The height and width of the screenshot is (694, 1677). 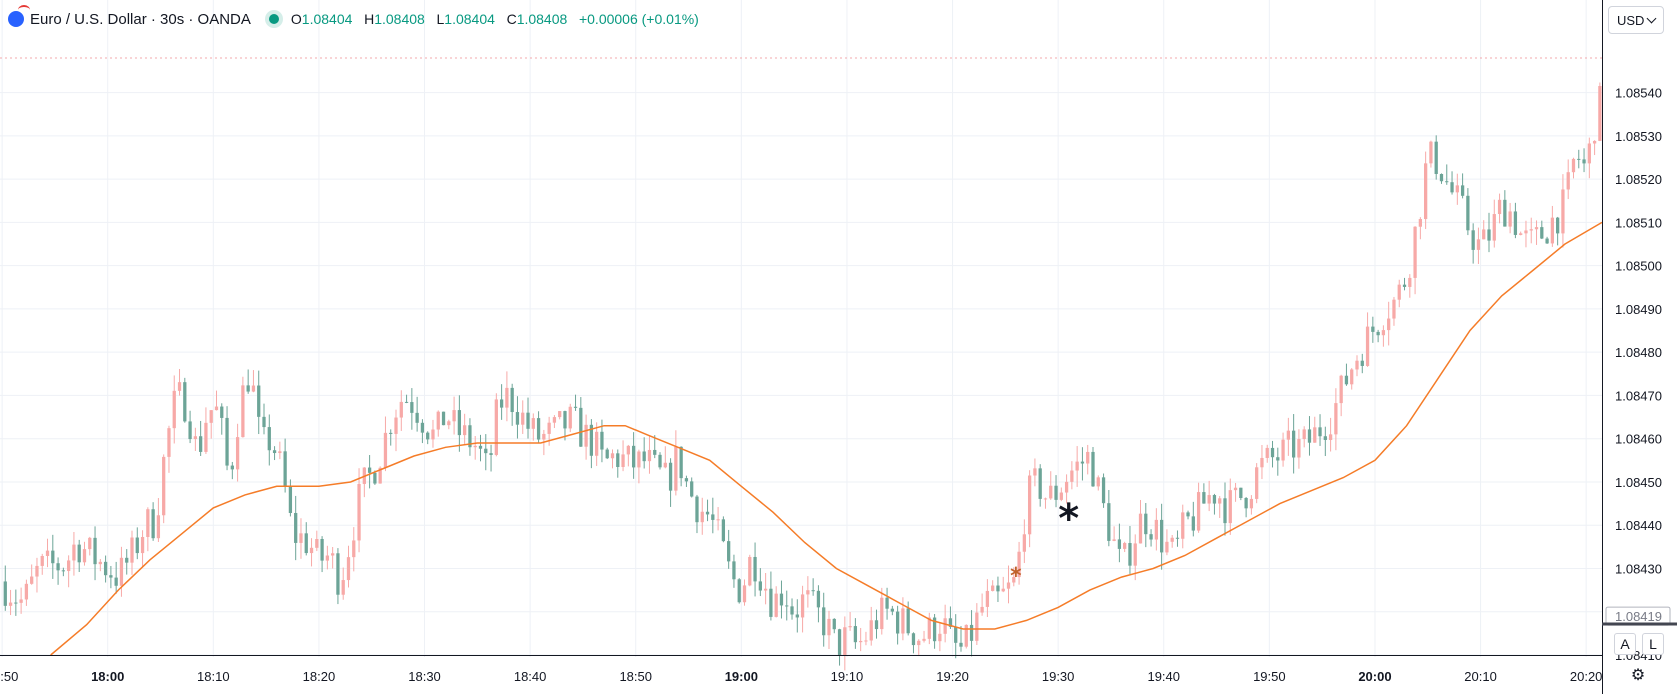 What do you see at coordinates (1638, 675) in the screenshot?
I see `gear-icon: ⚙` at bounding box center [1638, 675].